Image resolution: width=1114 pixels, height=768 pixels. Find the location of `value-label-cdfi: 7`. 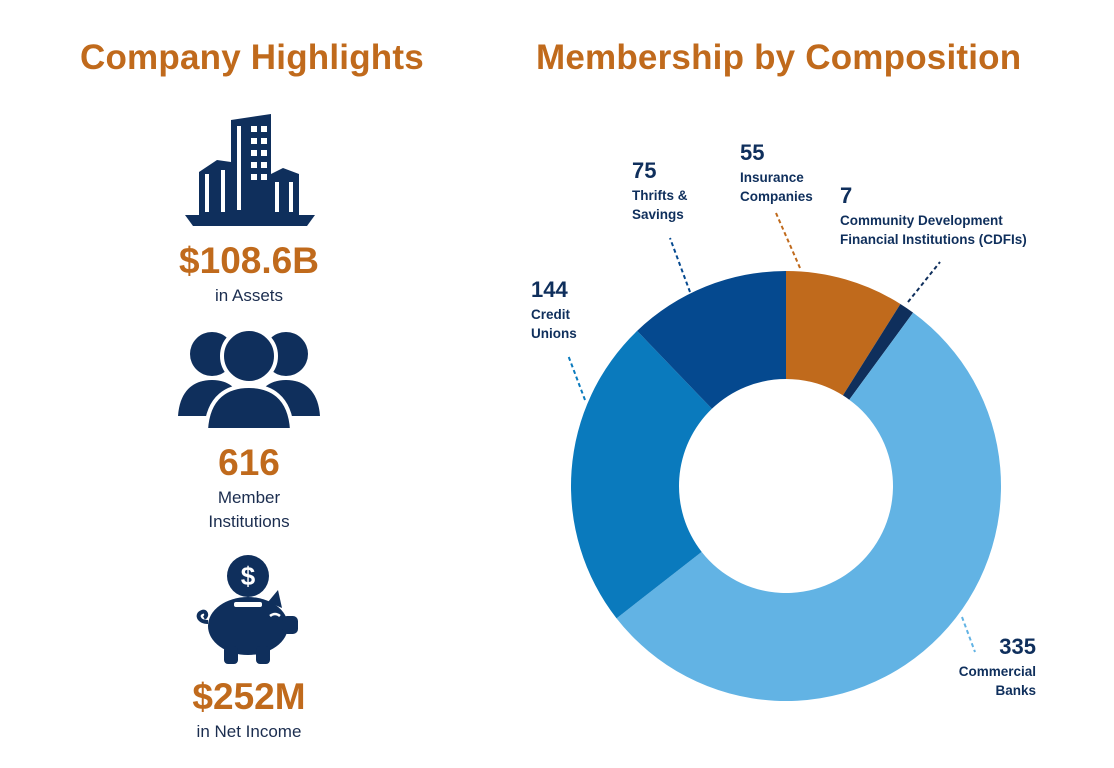

value-label-cdfi: 7 is located at coordinates (846, 195).